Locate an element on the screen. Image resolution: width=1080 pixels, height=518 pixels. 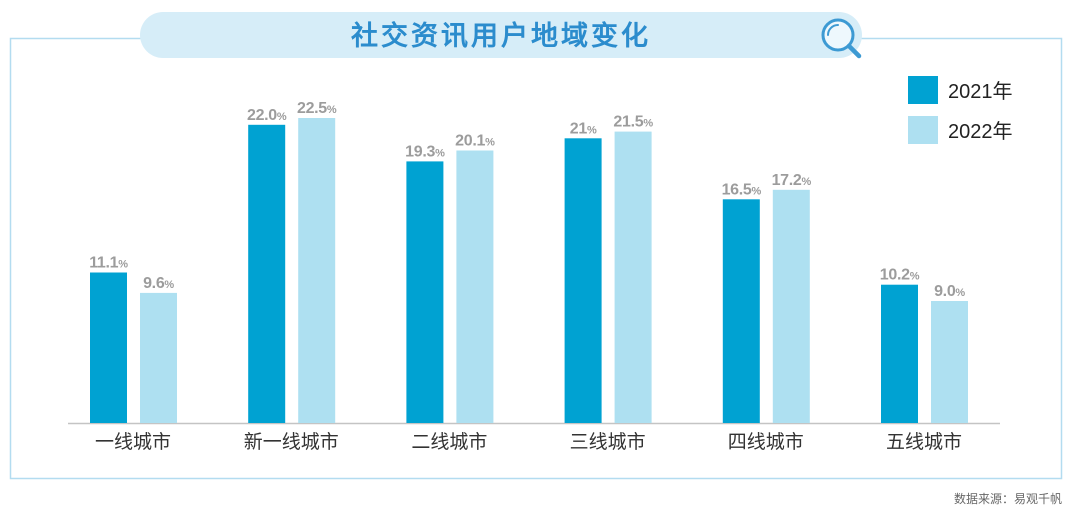
chart-title: 社交资讯用户地域变化 is located at coordinates (501, 36).